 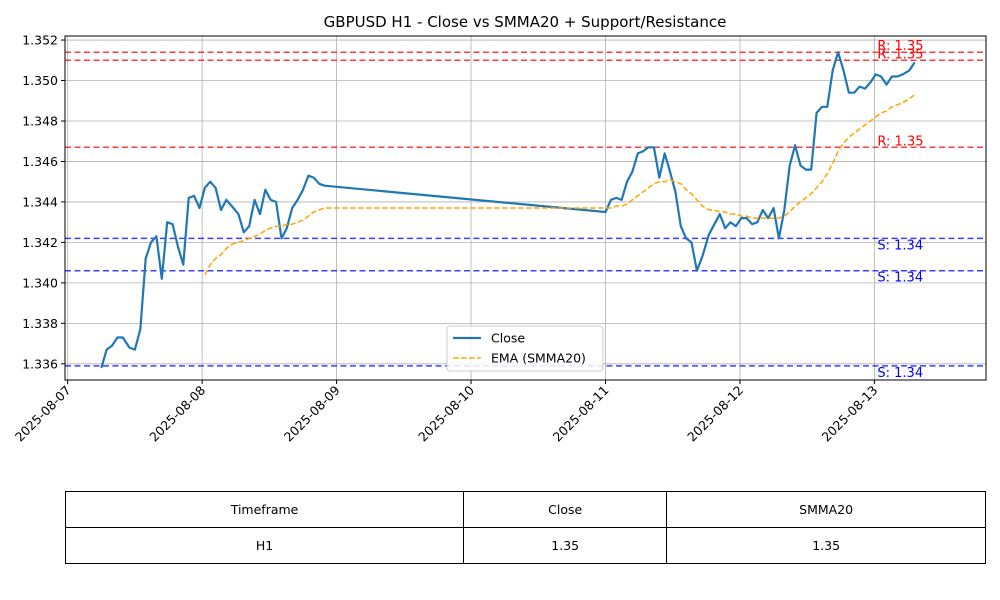 I want to click on summary-table: Timeframe Close SMMA20 H1 1.35 1.35, so click(x=525, y=527).